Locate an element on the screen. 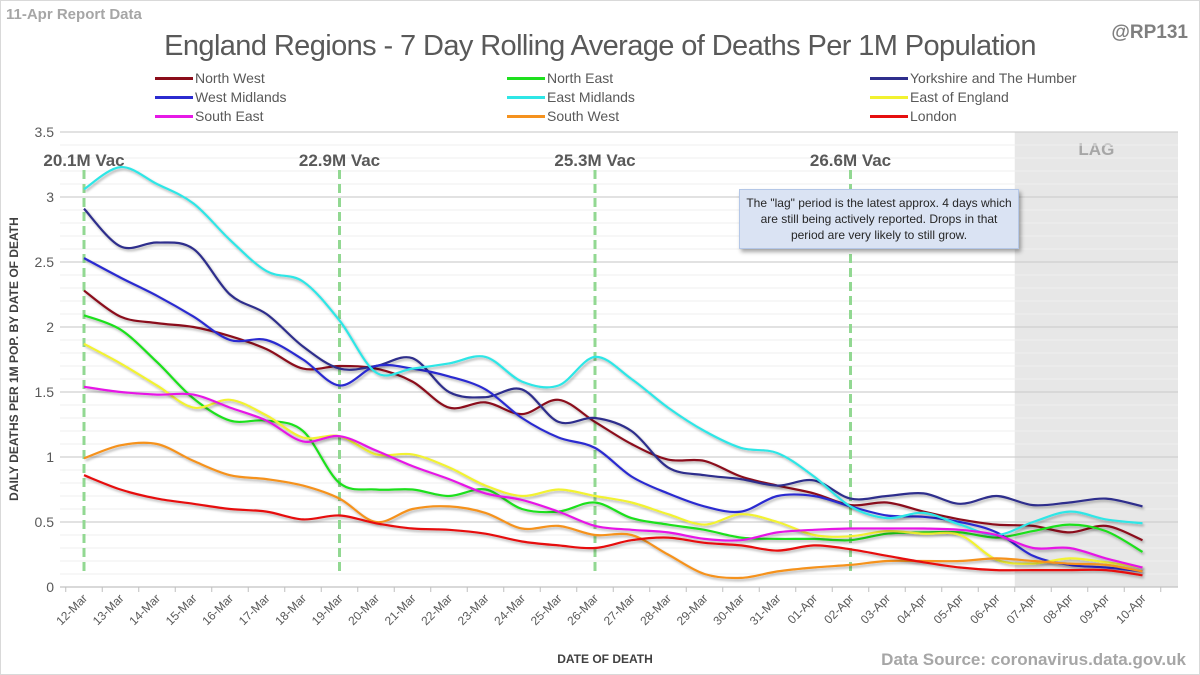  x-axis-title: DATE OF DEATH is located at coordinates (605, 659).